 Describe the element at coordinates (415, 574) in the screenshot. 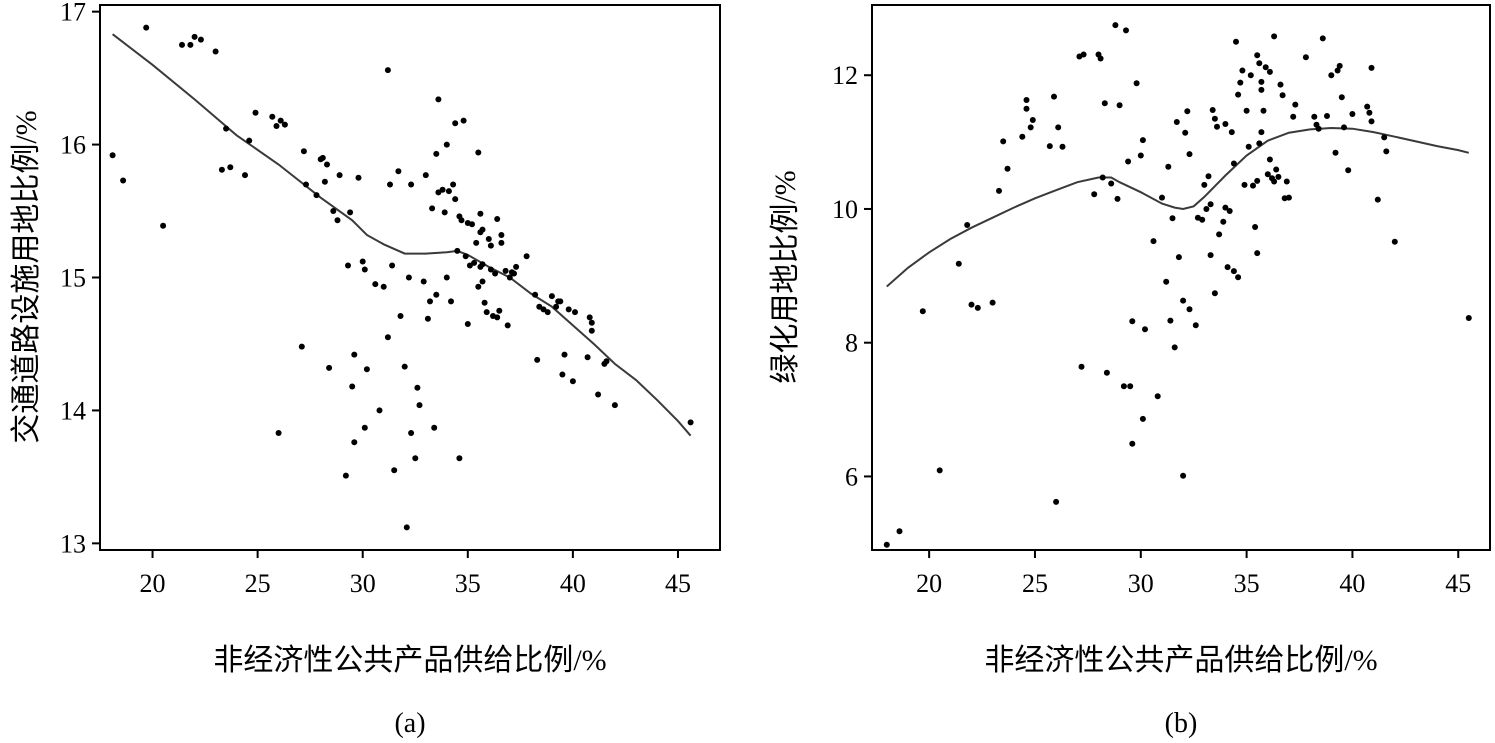

I see `x-ticks-a: 20 25 30 35 40 45` at that location.